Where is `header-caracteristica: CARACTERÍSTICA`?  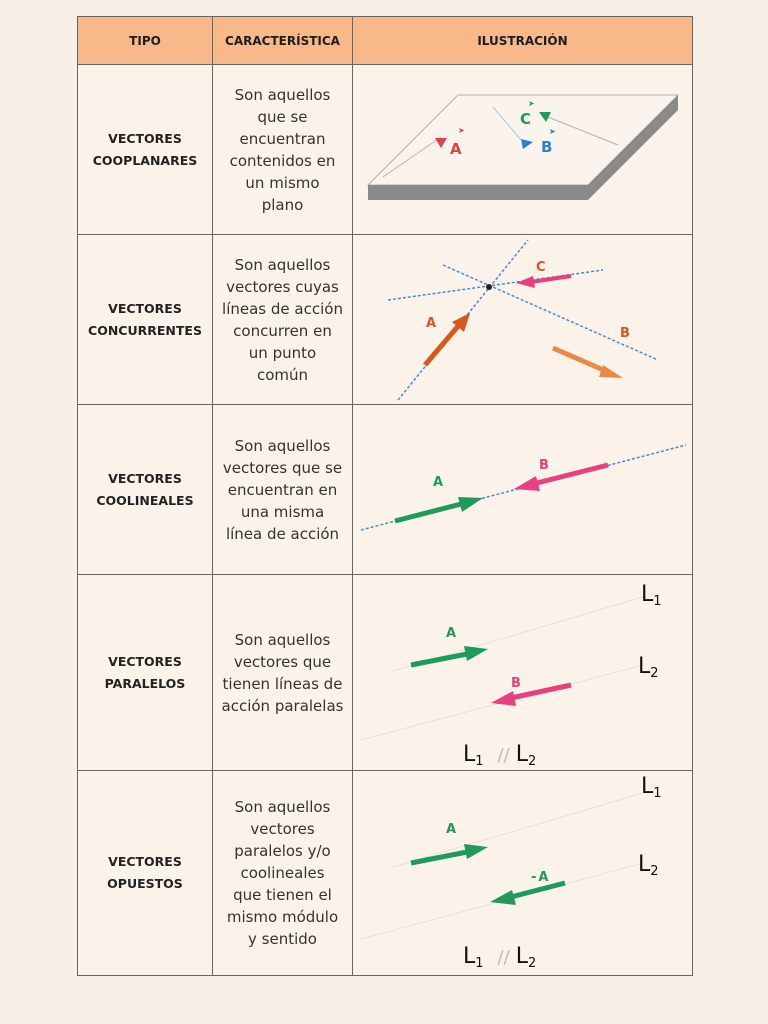 header-caracteristica: CARACTERÍSTICA is located at coordinates (282, 40).